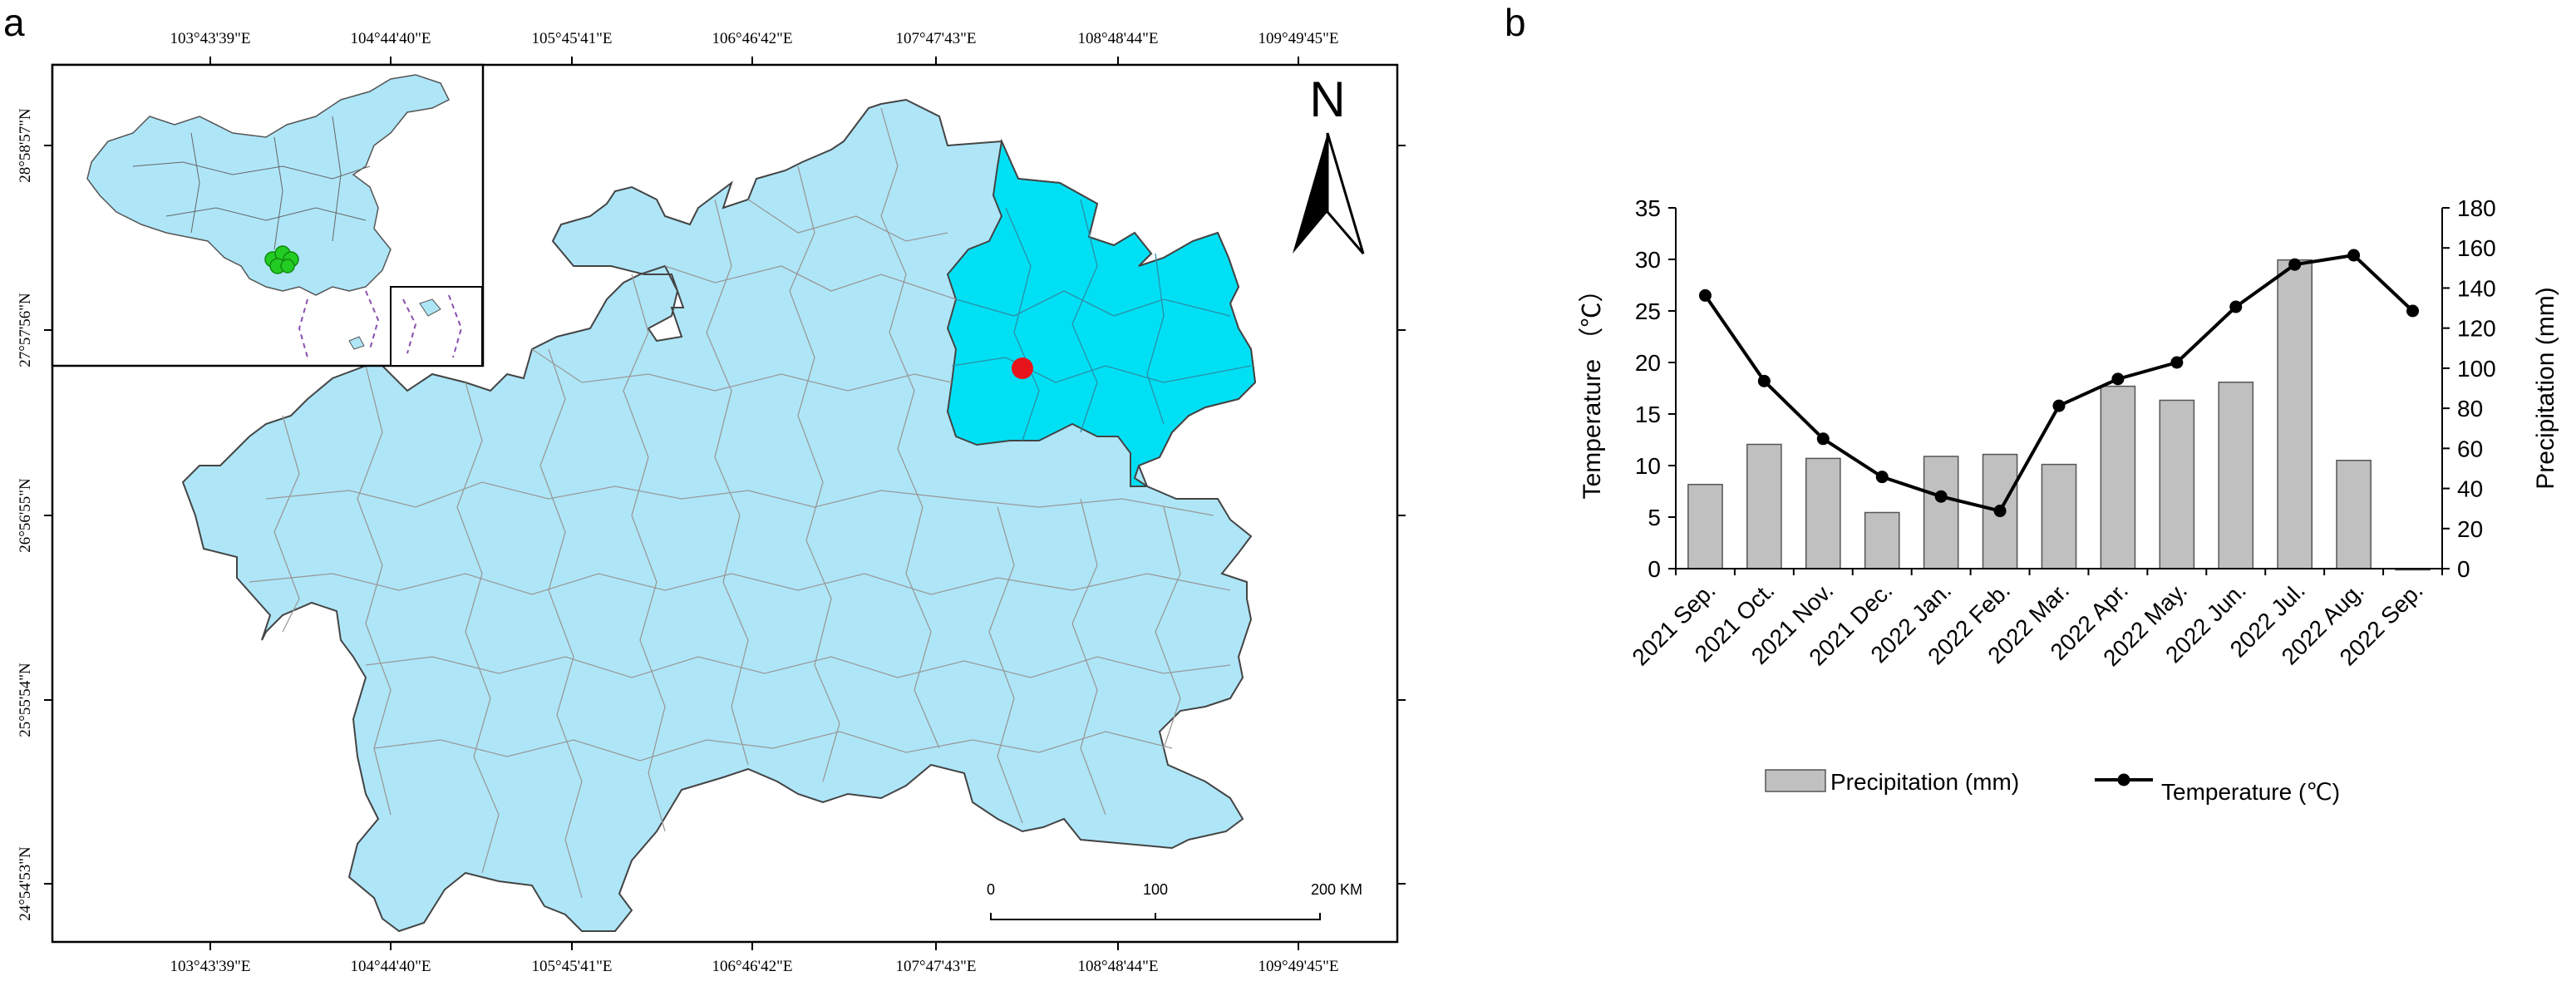  Describe the element at coordinates (1592, 389) in the screenshot. I see `left-axis-title: Temperature （℃）` at that location.